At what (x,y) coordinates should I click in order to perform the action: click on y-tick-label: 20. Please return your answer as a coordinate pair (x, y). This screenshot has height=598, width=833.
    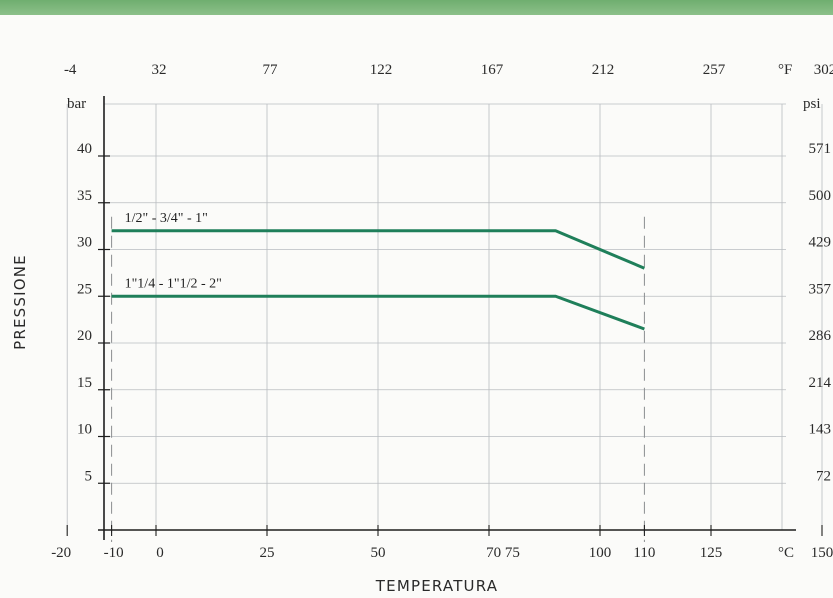
    Looking at the image, I should click on (84, 336).